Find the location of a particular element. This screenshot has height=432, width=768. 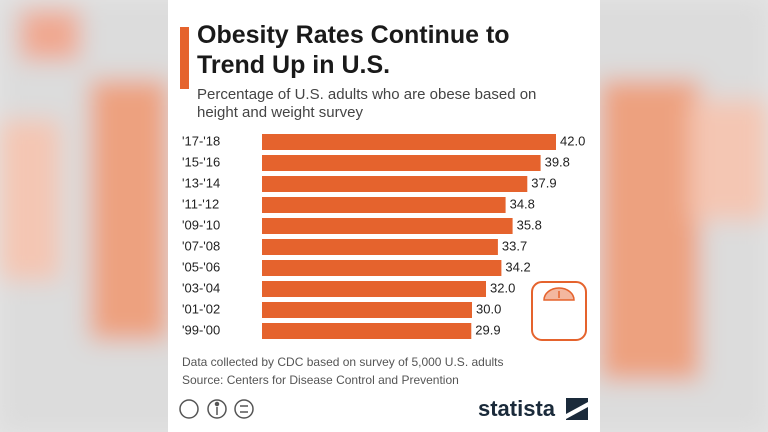

value-label: 42.0 is located at coordinates (572, 140).